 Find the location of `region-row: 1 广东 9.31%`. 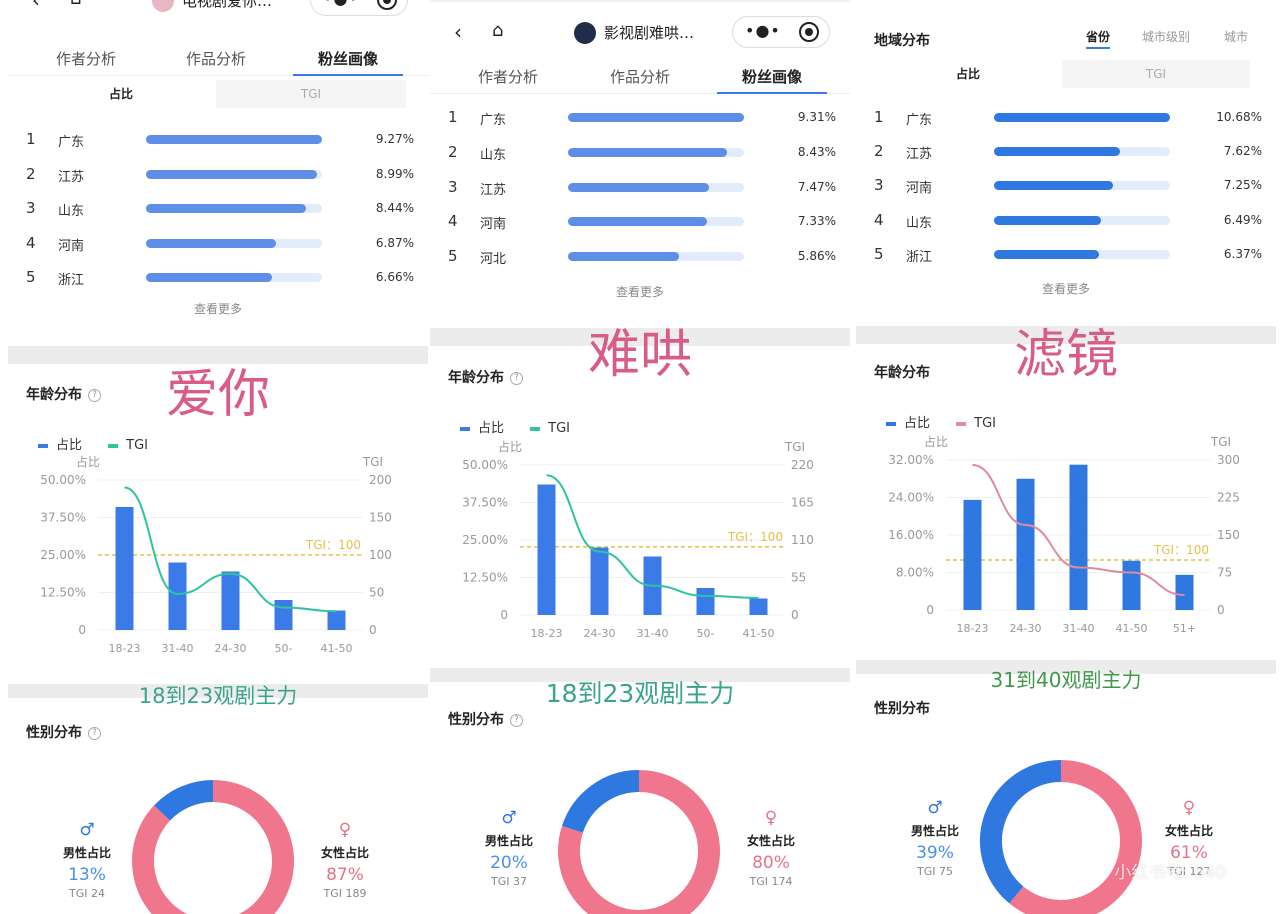

region-row: 1 广东 9.31% is located at coordinates (640, 118).